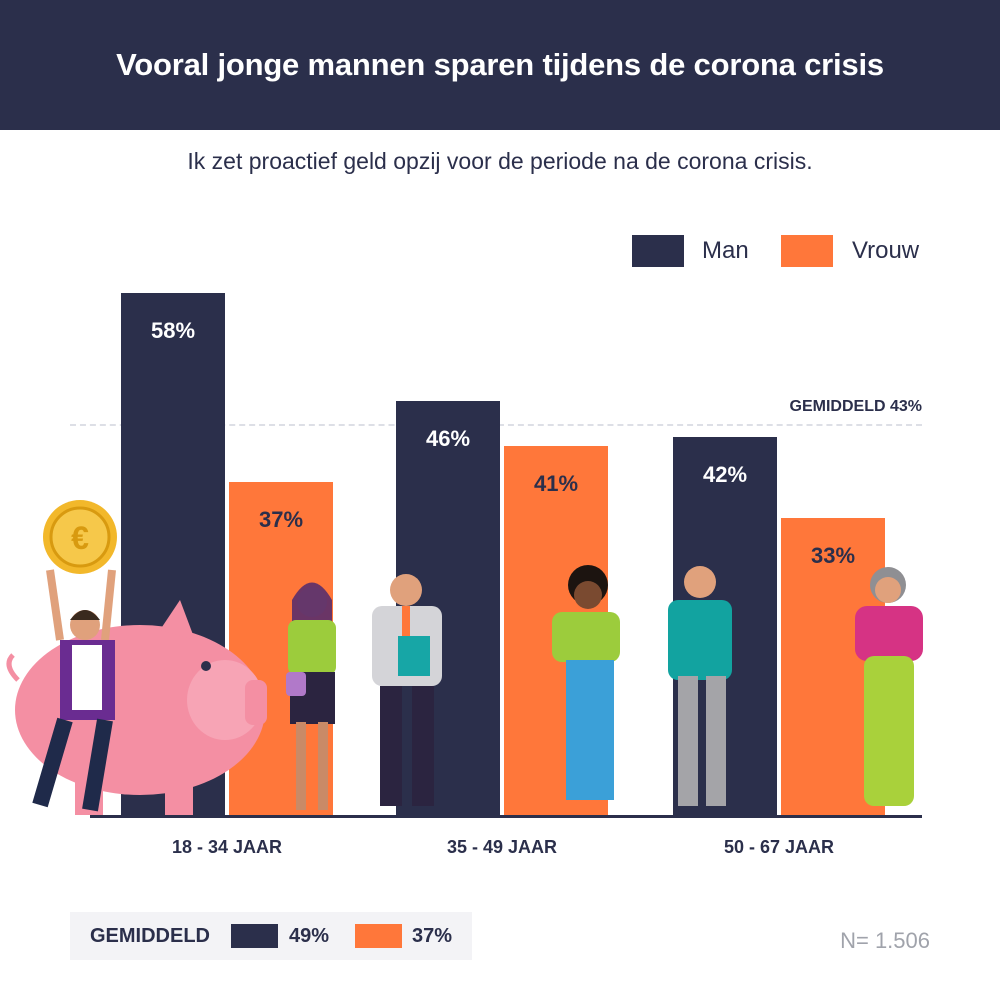 The image size is (1000, 1000). What do you see at coordinates (448, 608) in the screenshot?
I see `bar-man-35-49-jaar` at bounding box center [448, 608].